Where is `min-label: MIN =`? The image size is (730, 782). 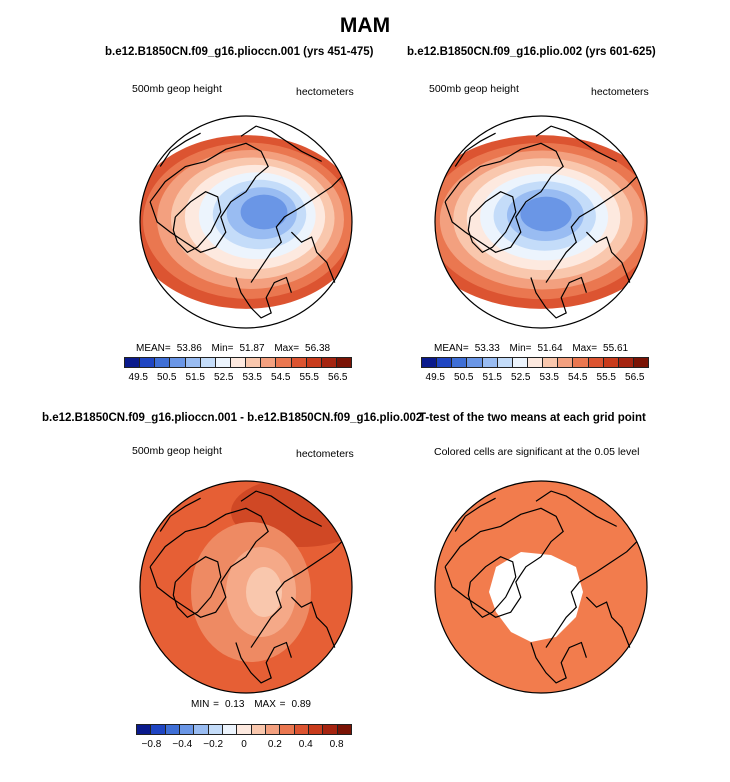 min-label: MIN = is located at coordinates (205, 704).